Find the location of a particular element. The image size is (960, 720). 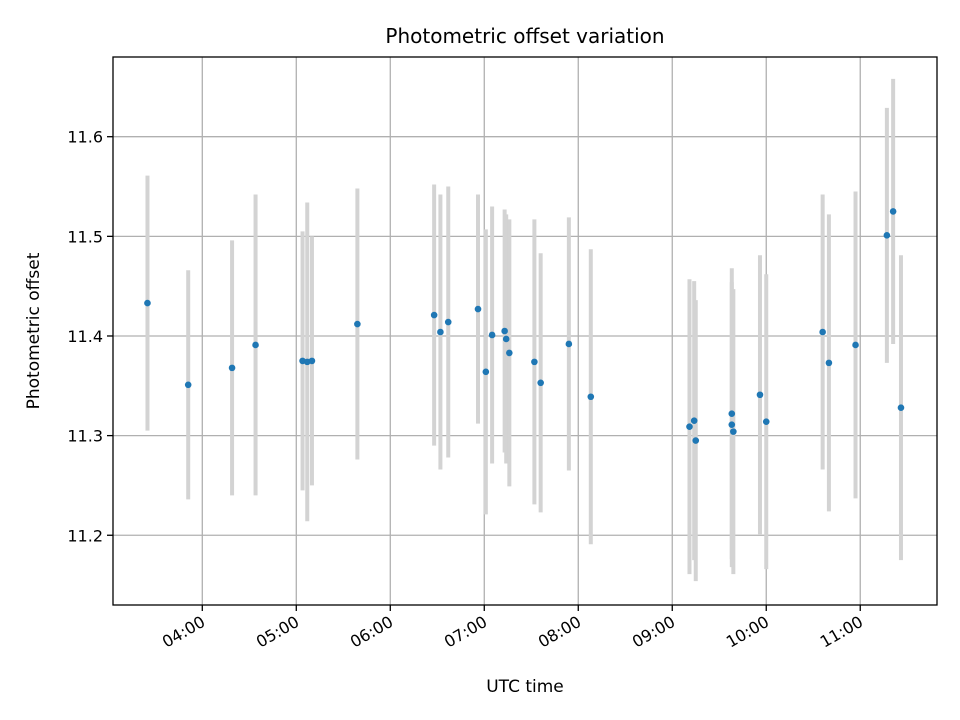

y-tick-label: 11.6 is located at coordinates (85, 137).